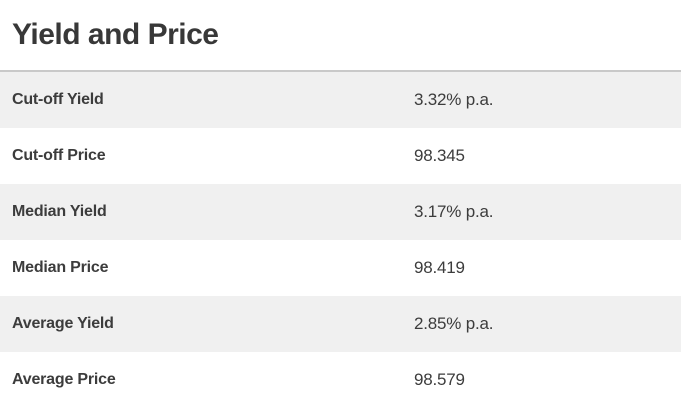  I want to click on row-value: 3.32% p.a., so click(454, 99).